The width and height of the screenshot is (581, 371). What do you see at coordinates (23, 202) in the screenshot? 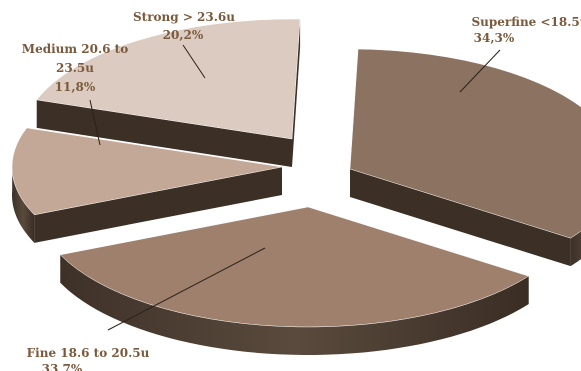
I see `slice-wall-medium` at bounding box center [23, 202].